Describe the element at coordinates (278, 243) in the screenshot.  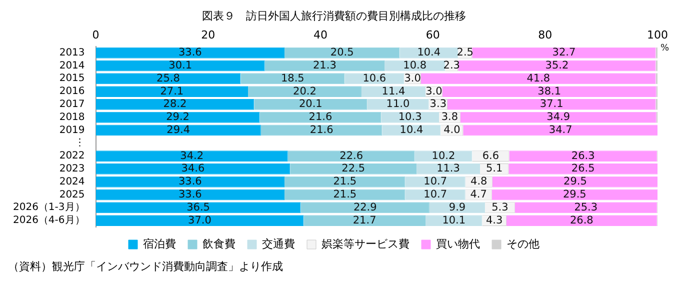
I see `legend-label: 交通費` at that location.